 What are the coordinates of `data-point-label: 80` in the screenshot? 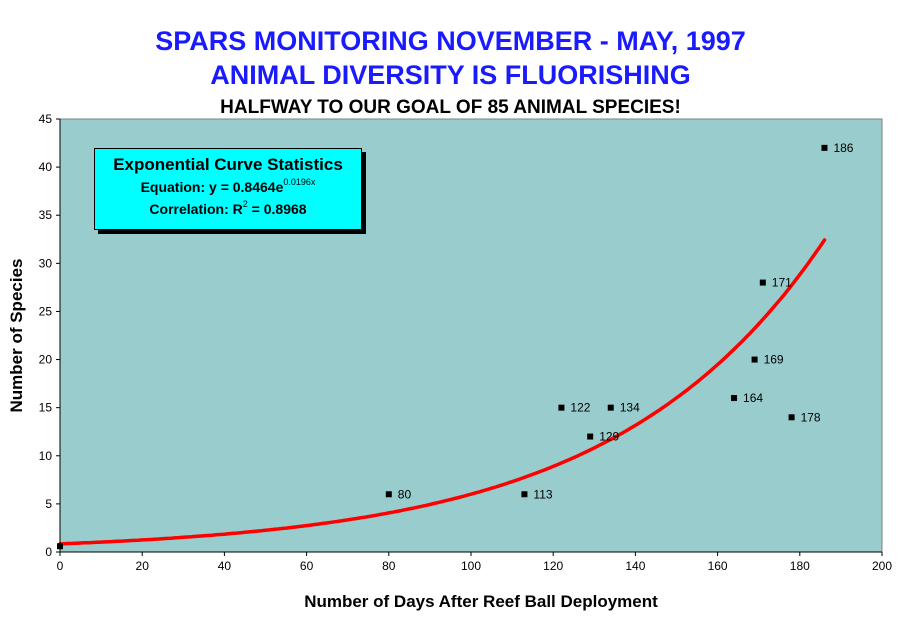 It's located at (405, 494).